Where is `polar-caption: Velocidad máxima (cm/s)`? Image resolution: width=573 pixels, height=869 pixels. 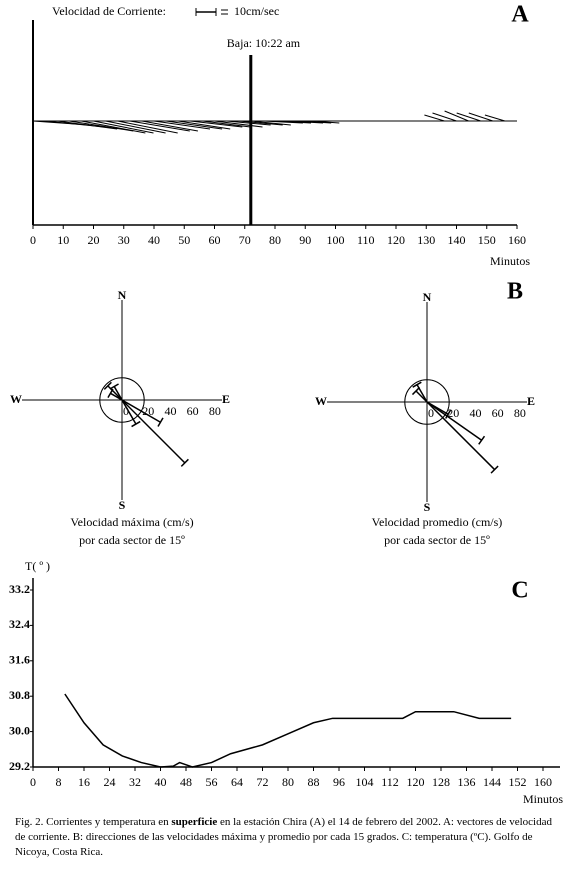 polar-caption: Velocidad máxima (cm/s) is located at coordinates (131, 522).